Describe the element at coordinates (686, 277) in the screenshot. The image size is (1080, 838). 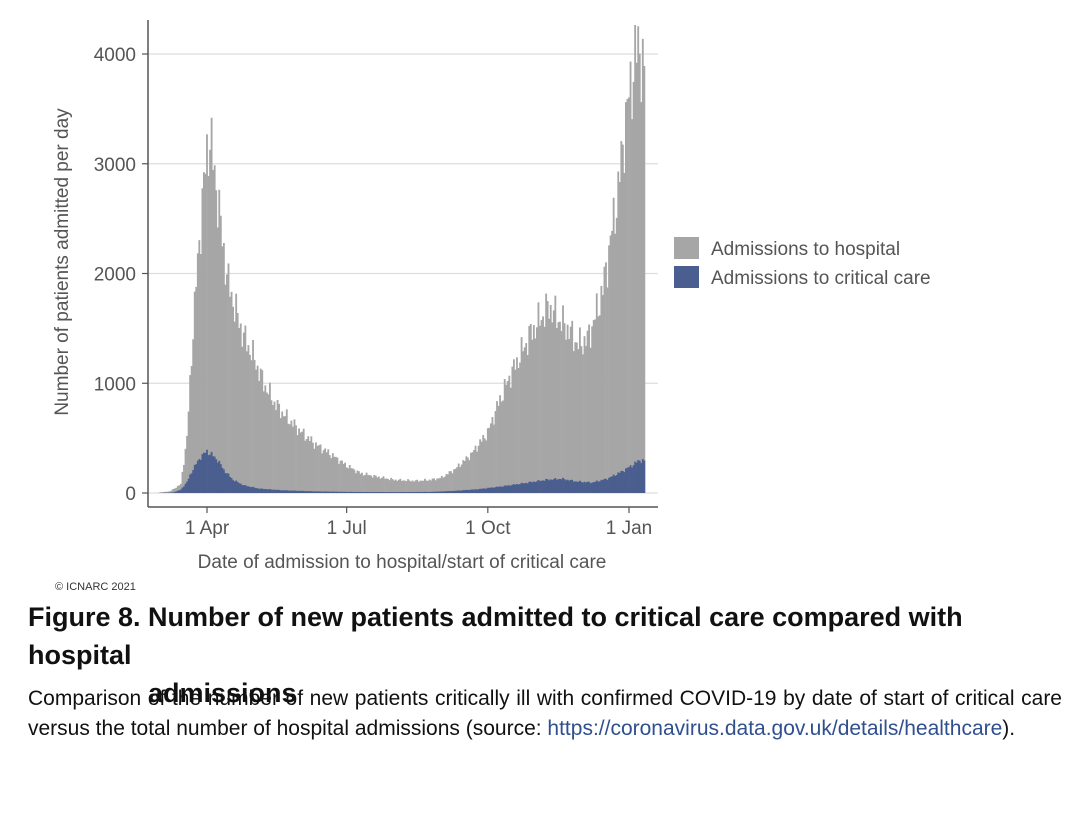
I see `legend-swatch` at that location.